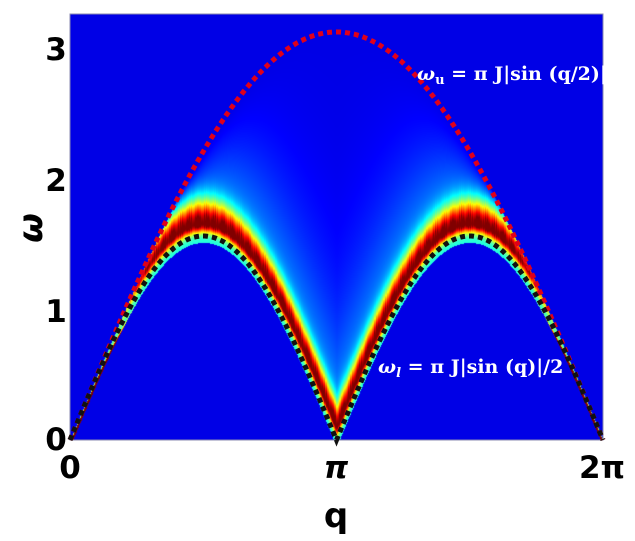 This screenshot has height=541, width=635. I want to click on x-axis-label: q, so click(336, 516).